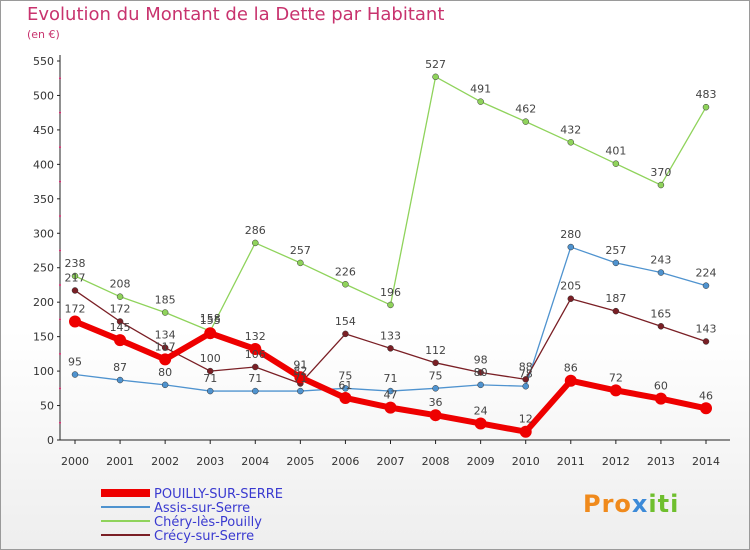  Describe the element at coordinates (706, 461) in the screenshot. I see `x-tick-label: 2014` at that location.